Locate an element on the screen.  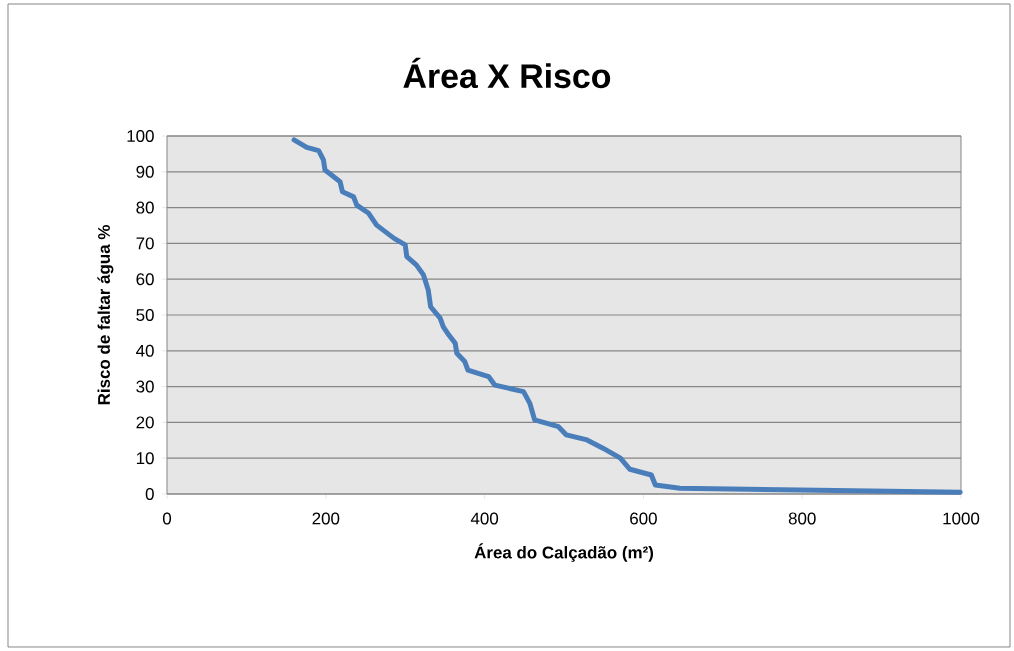
x-tick-label: 600 is located at coordinates (643, 518).